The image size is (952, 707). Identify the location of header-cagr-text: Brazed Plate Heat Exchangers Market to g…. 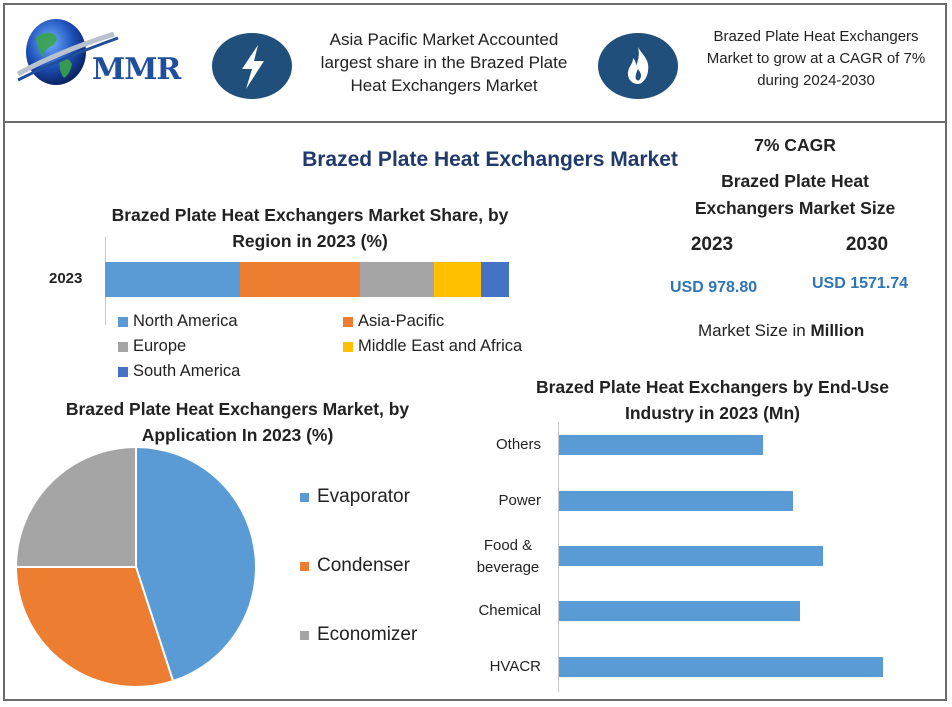
(816, 58).